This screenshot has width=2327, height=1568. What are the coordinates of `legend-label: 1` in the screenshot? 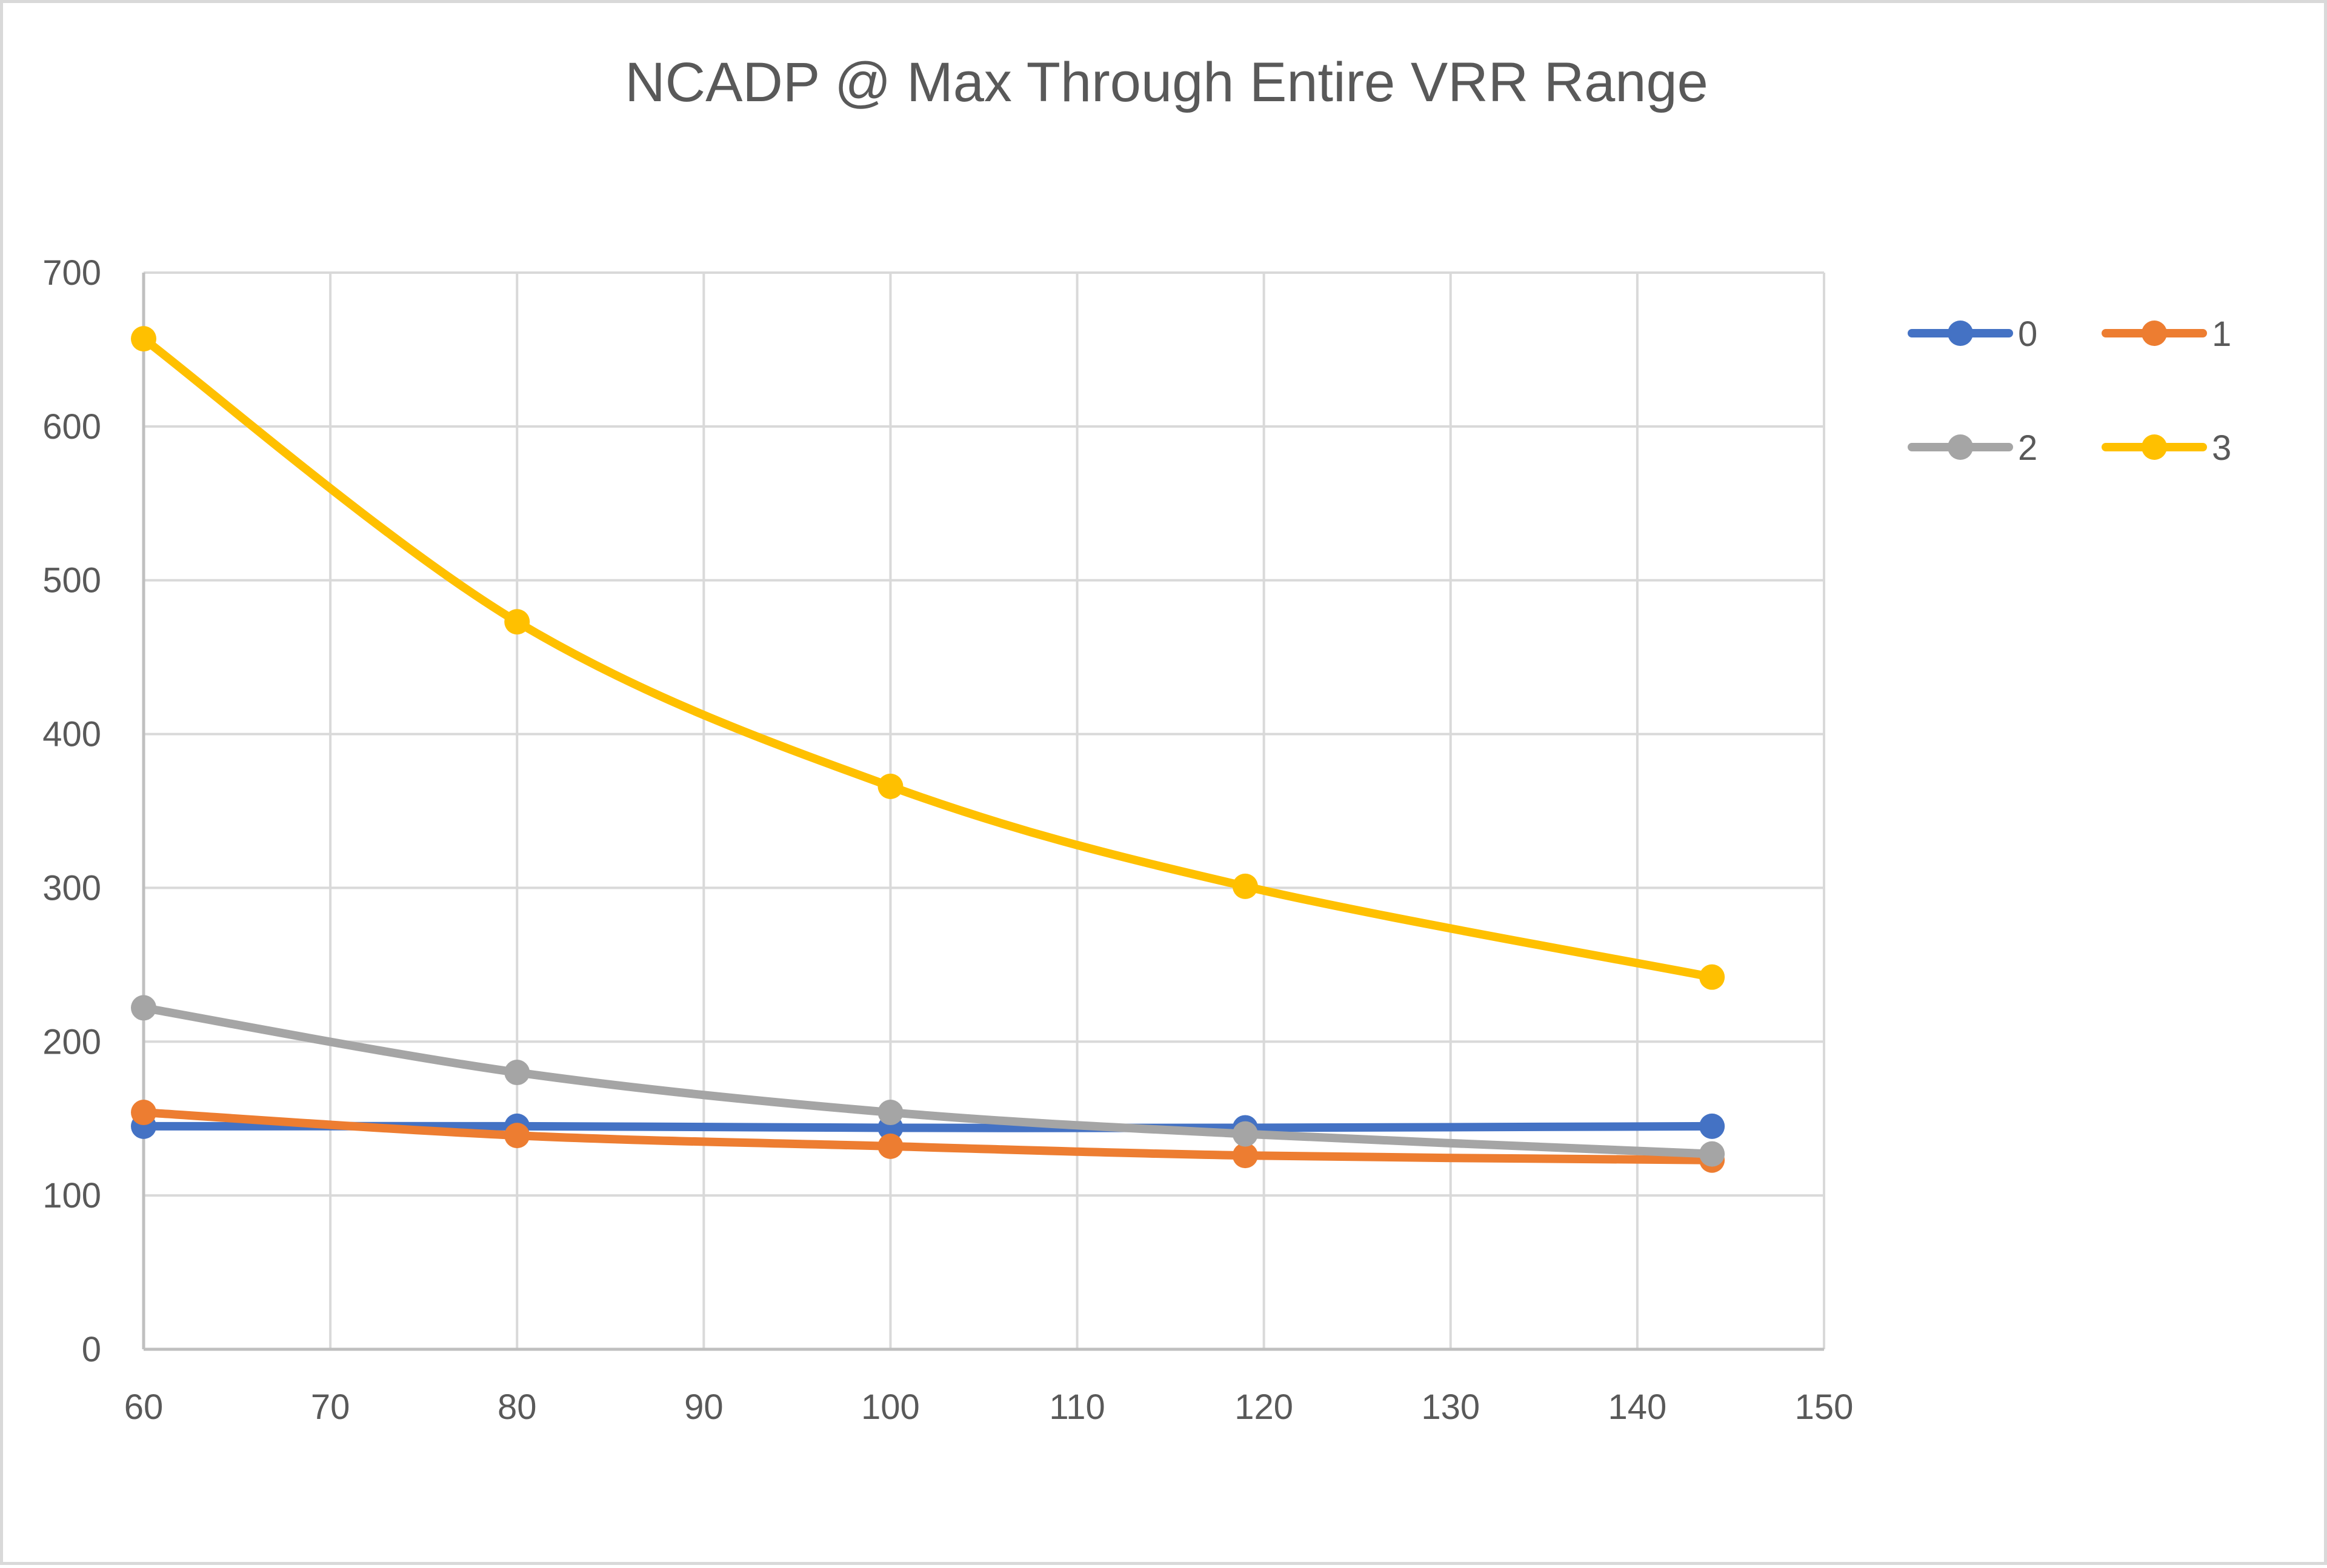 It's located at (2221, 334).